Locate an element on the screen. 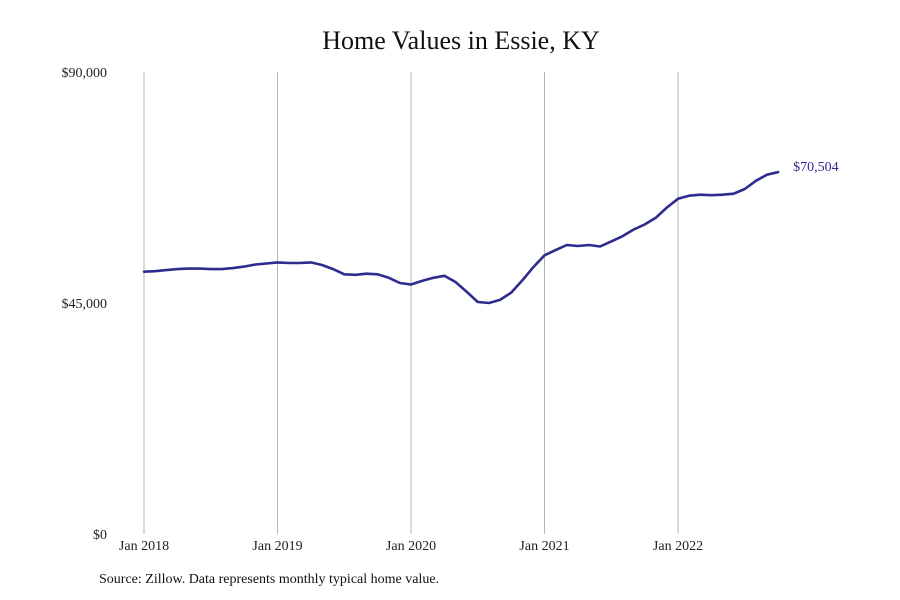 The width and height of the screenshot is (900, 600). y-tick-label: $45,000 is located at coordinates (85, 304).